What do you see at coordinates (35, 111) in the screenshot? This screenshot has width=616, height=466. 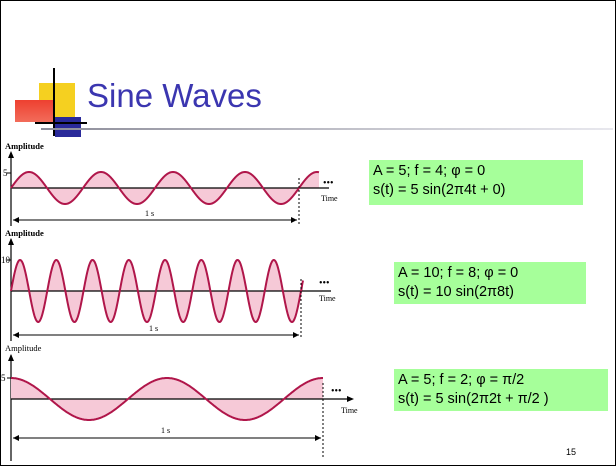 I see `red-square` at bounding box center [35, 111].